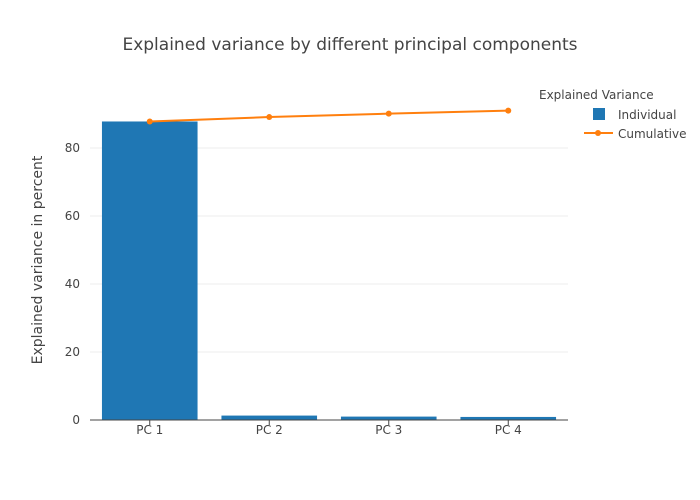 This screenshot has width=700, height=500. I want to click on legend-individual-swatch, so click(599, 114).